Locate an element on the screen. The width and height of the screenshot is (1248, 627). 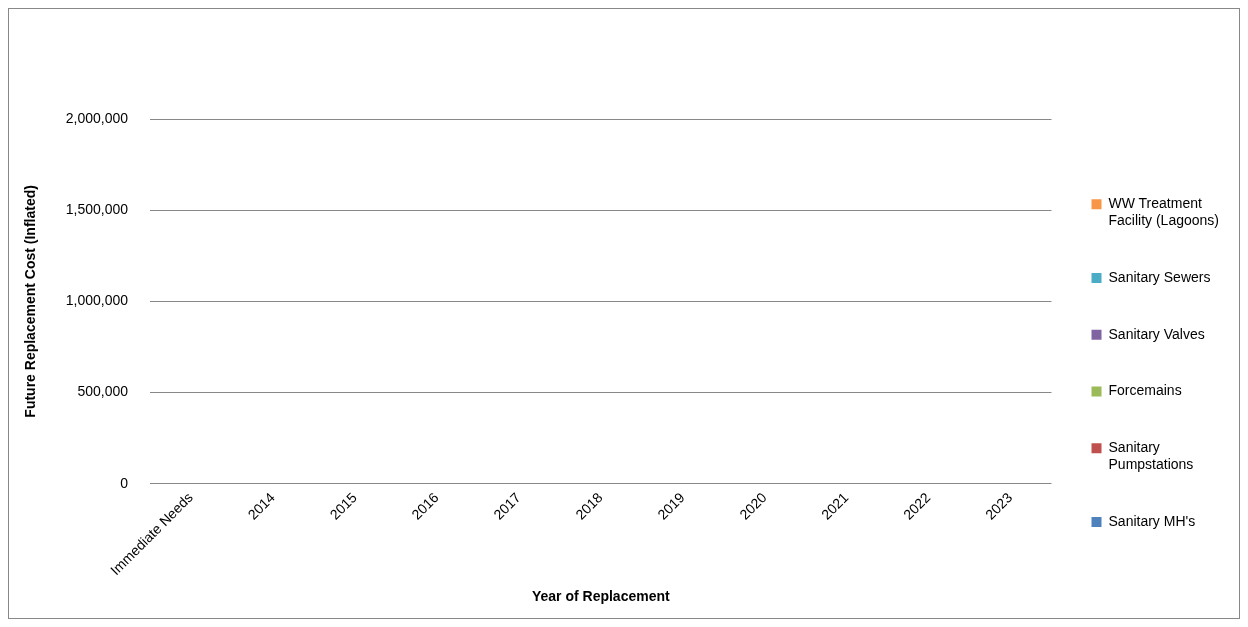
legend-label: Sanitary Sewers is located at coordinates (1159, 276).